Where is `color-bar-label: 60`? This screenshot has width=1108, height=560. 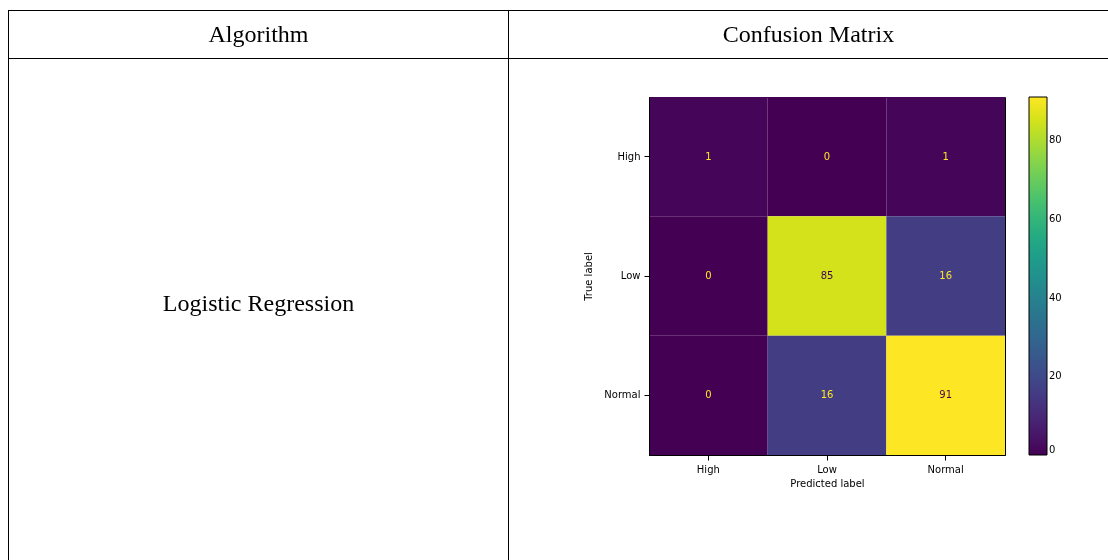 color-bar-label: 60 is located at coordinates (1055, 218).